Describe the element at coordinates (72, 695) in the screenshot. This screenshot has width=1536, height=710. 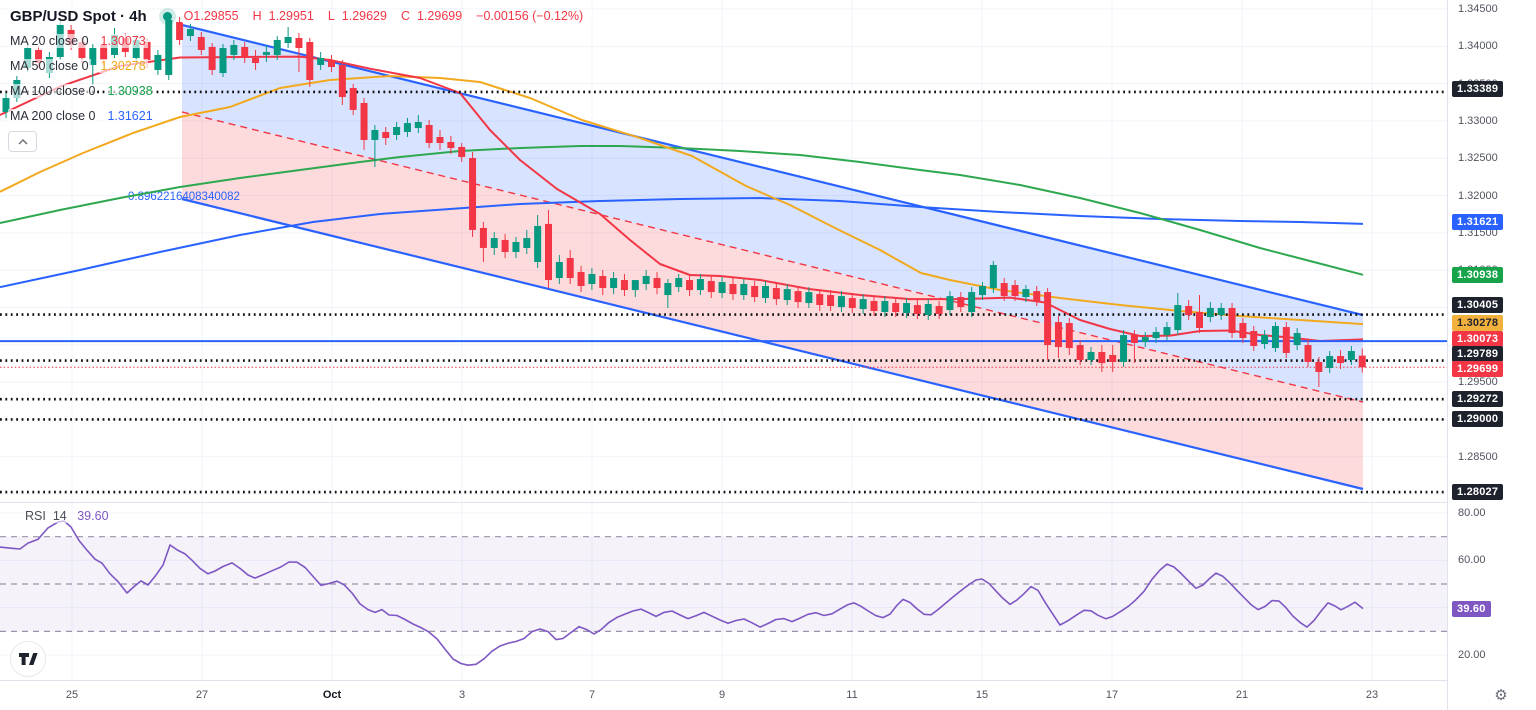
I see `time-axis-label: 25` at that location.